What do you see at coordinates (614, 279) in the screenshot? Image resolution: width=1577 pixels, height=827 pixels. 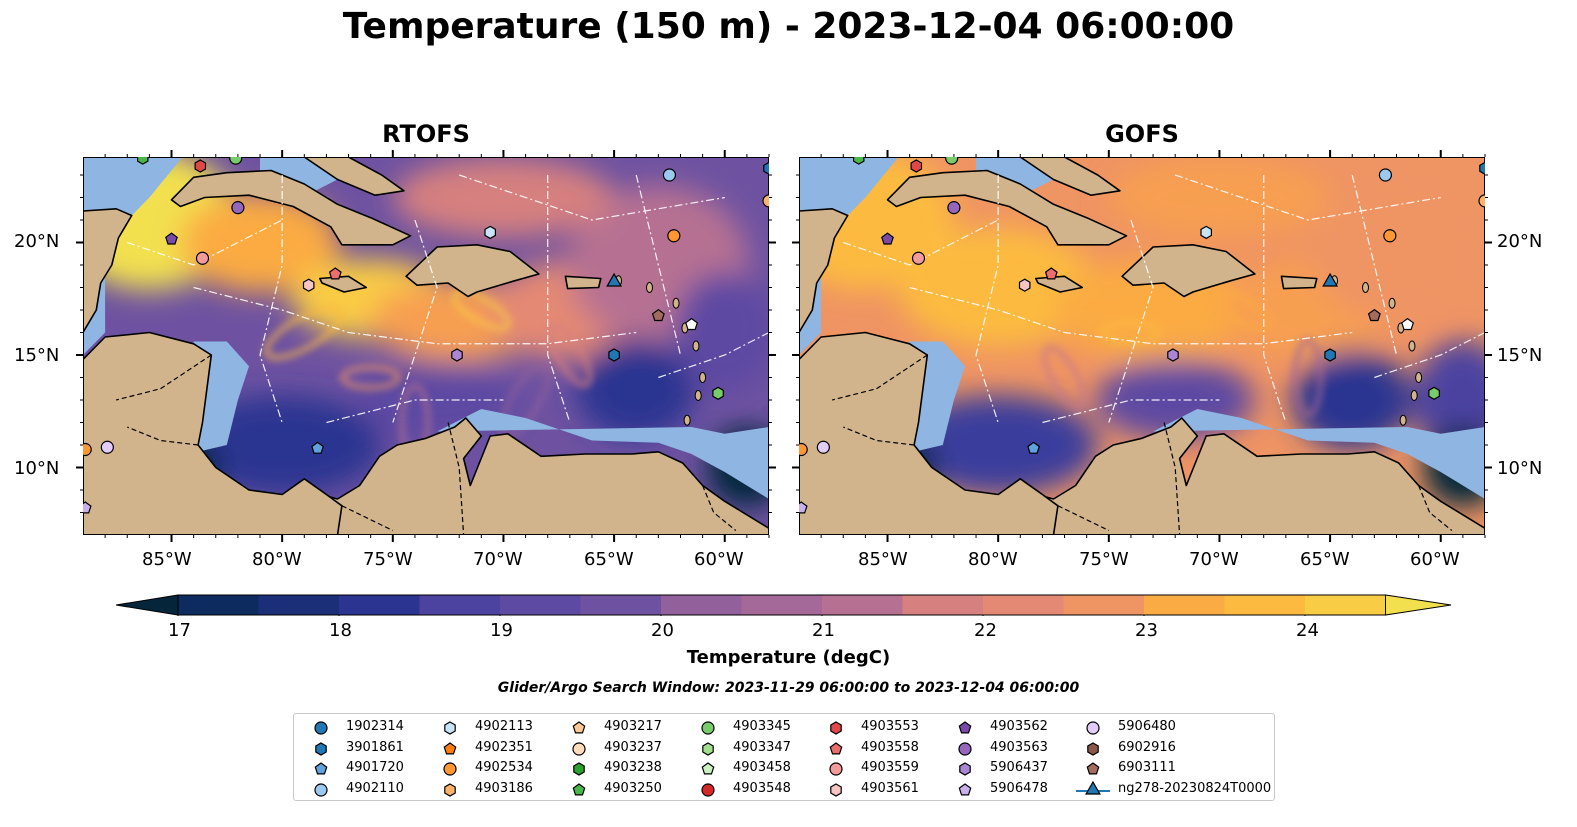 I see `glider-track-marker` at bounding box center [614, 279].